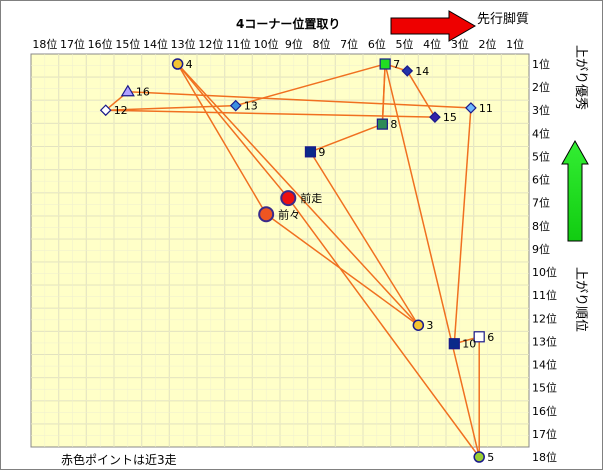 This screenshot has width=603, height=470. What do you see at coordinates (544, 295) in the screenshot?
I see `y-tick-label: 11位` at bounding box center [544, 295].